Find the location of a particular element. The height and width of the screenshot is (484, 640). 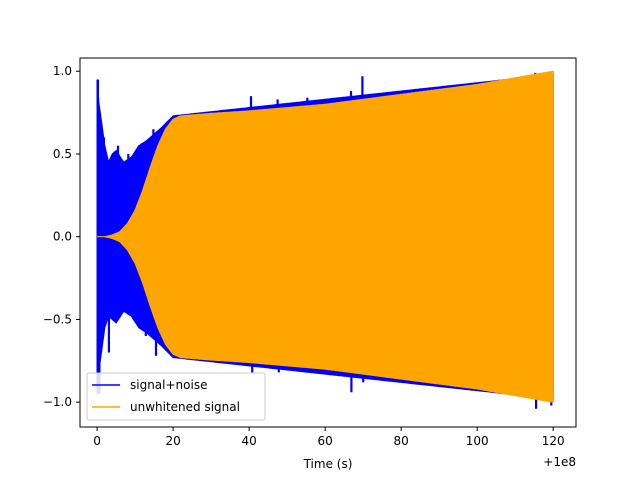

x-tick-label: 40 is located at coordinates (248, 441).